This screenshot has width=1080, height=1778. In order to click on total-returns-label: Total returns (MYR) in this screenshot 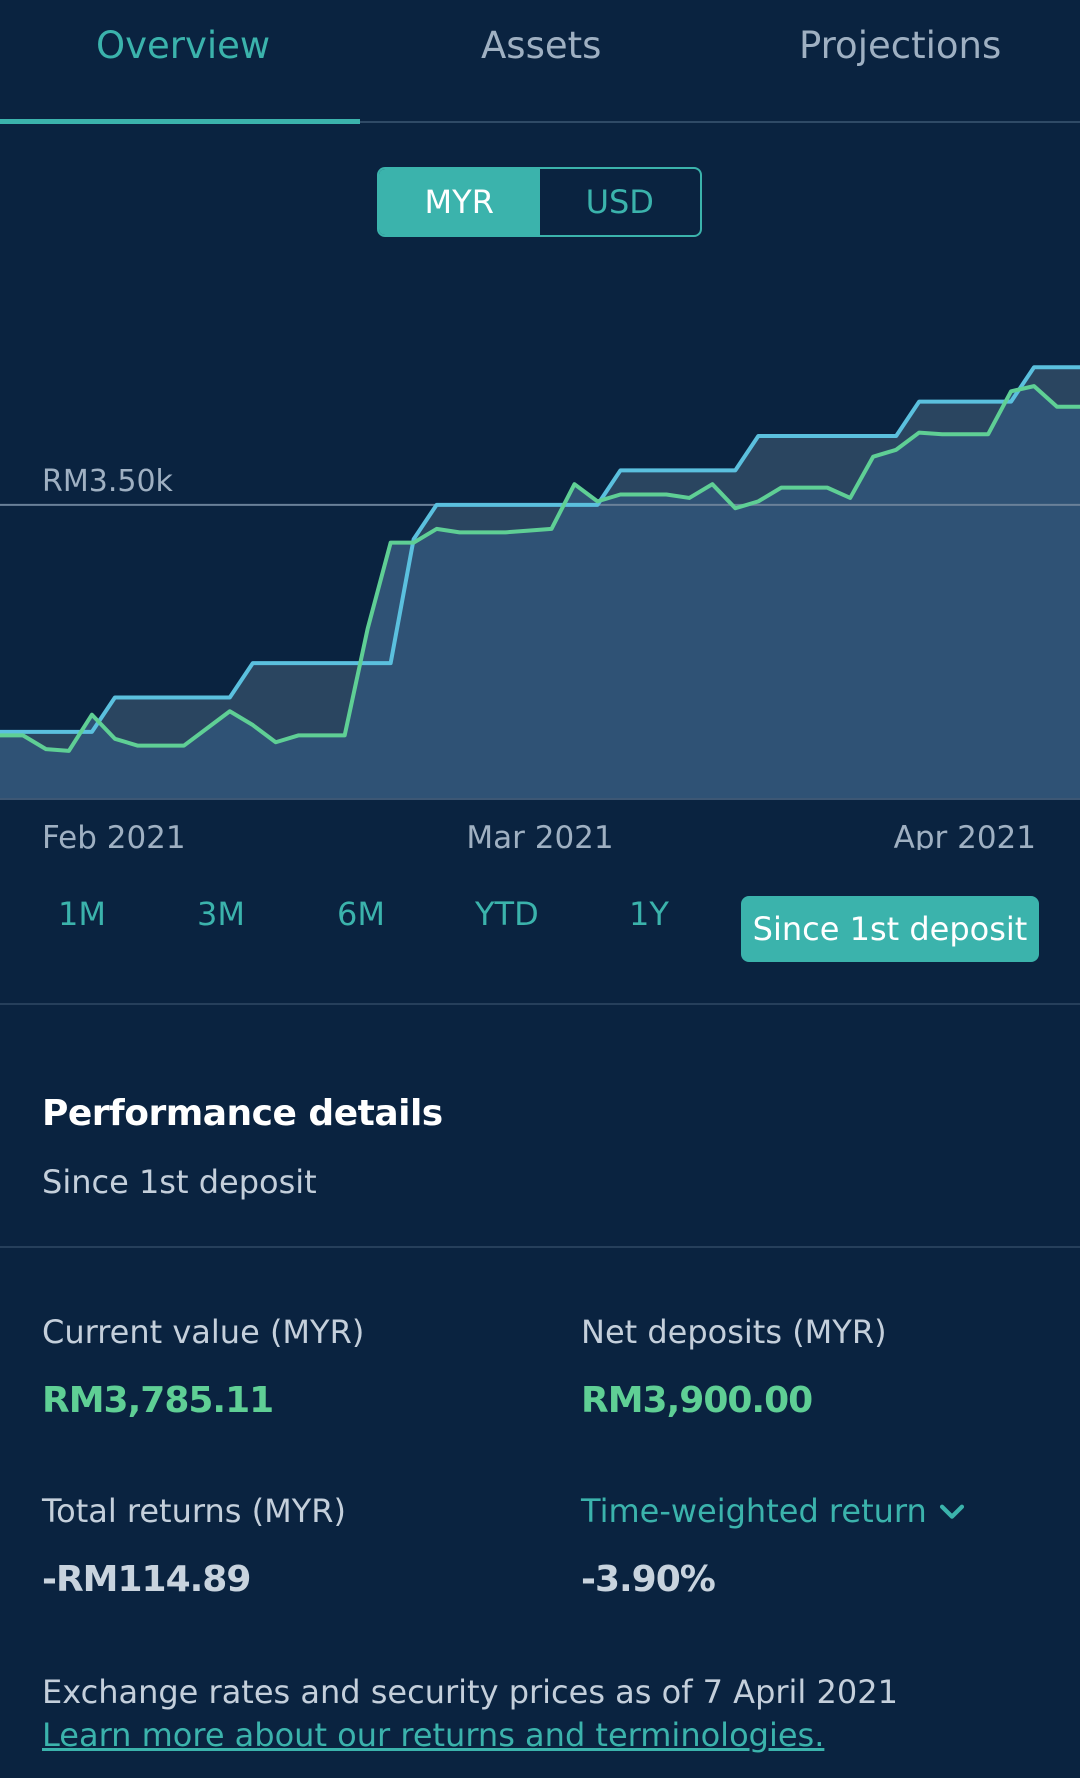, I will do `click(194, 1511)`.